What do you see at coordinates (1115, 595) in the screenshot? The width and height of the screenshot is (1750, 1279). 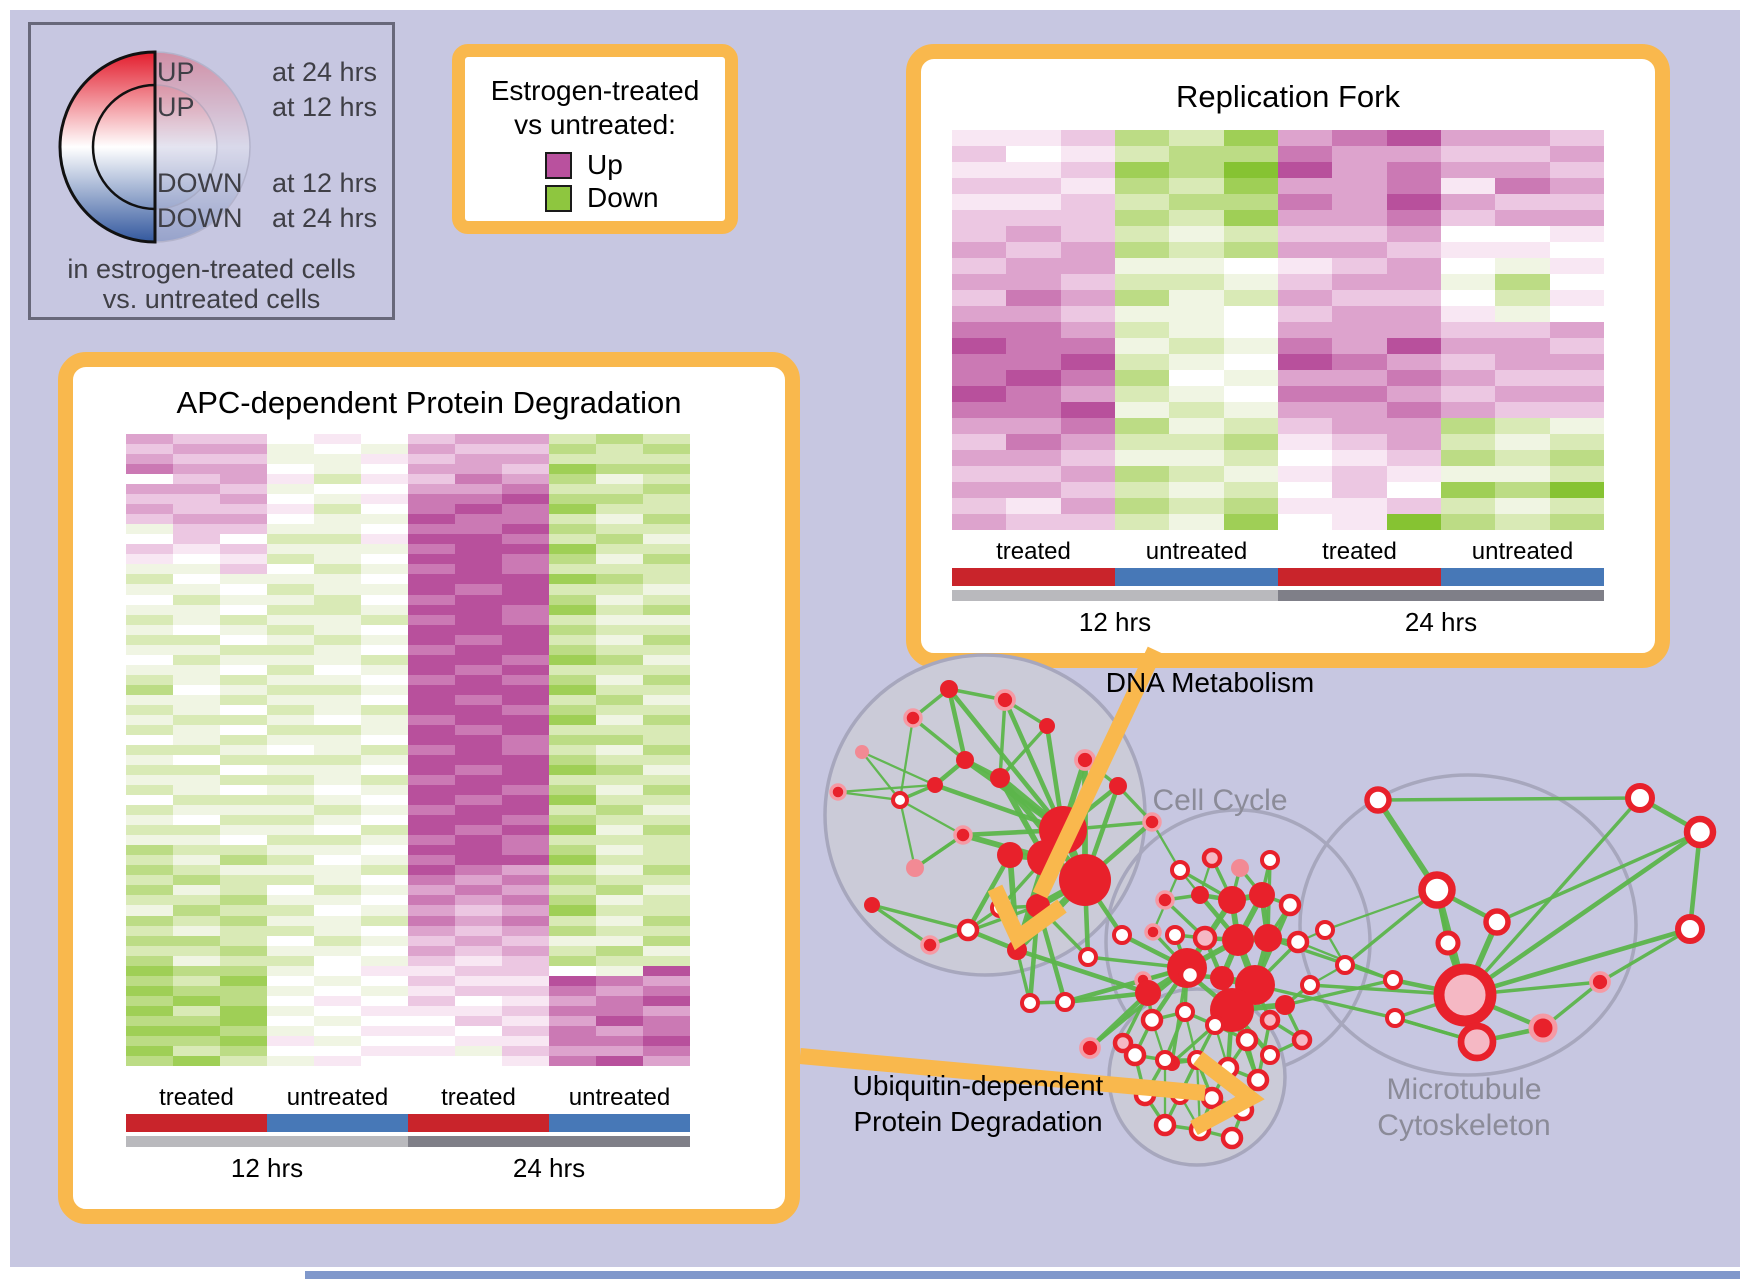 I see `time-bar` at bounding box center [1115, 595].